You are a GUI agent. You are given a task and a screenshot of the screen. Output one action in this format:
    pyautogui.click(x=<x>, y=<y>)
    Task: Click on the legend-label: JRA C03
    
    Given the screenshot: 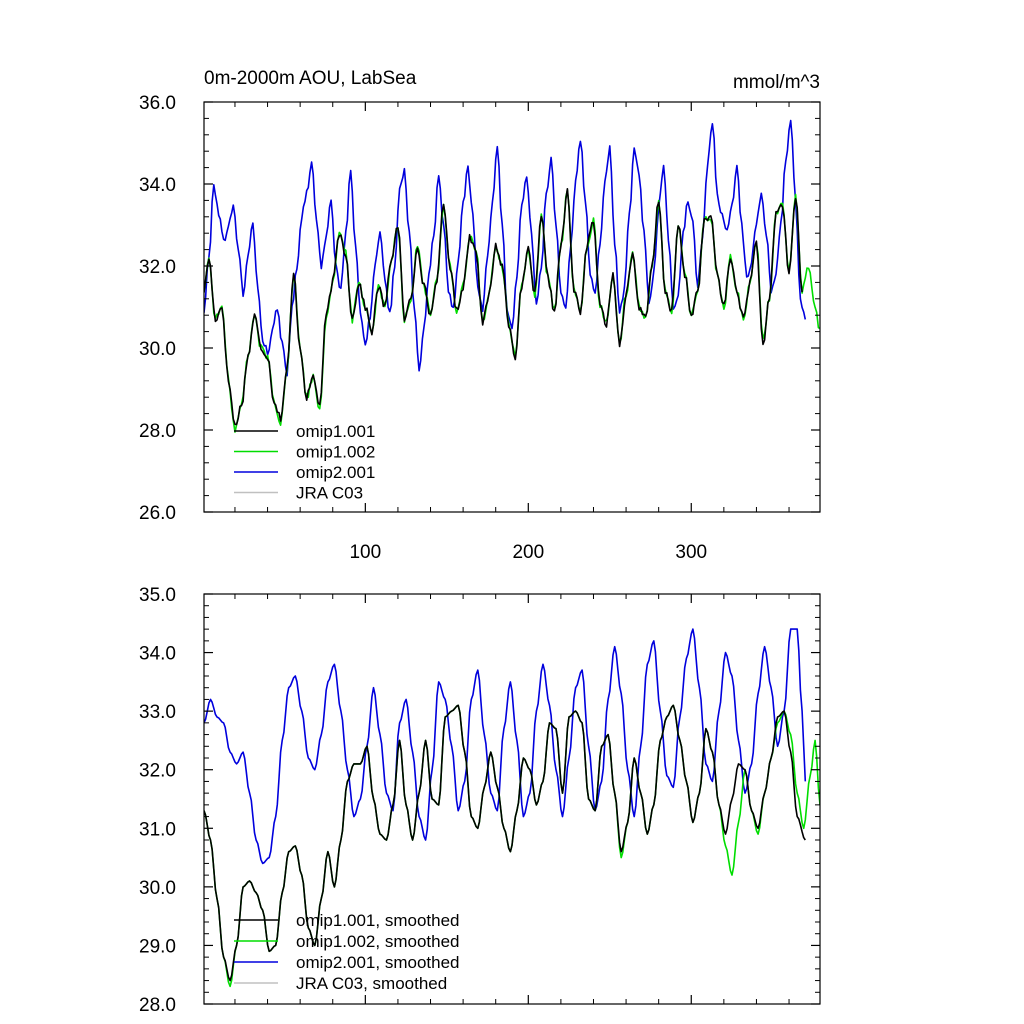 What is the action you would take?
    pyautogui.click(x=329, y=493)
    